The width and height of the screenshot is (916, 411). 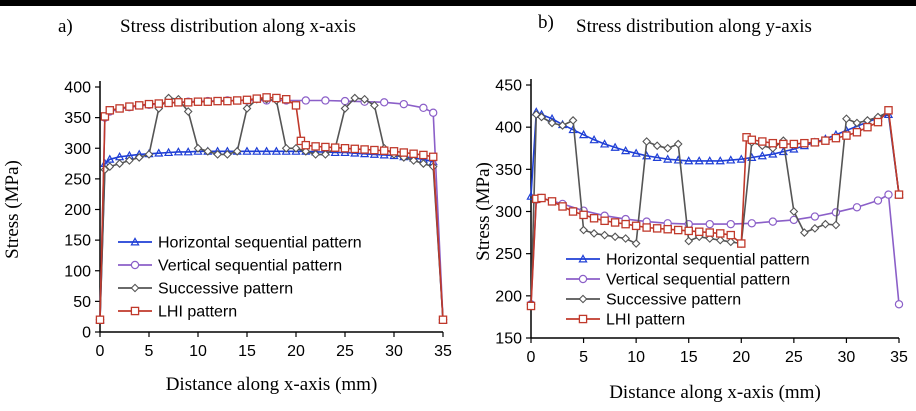 I want to click on chart-b-y-tick-label: 350, so click(x=508, y=170).